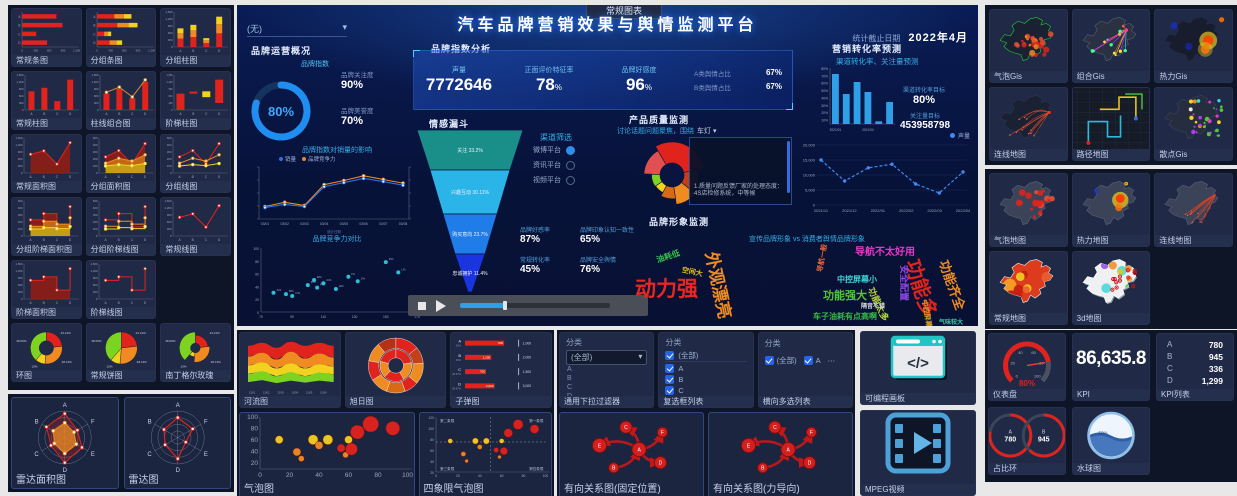  What do you see at coordinates (918, 489) in the screenshot?
I see `card-label: MPEG视频` at bounding box center [918, 489].